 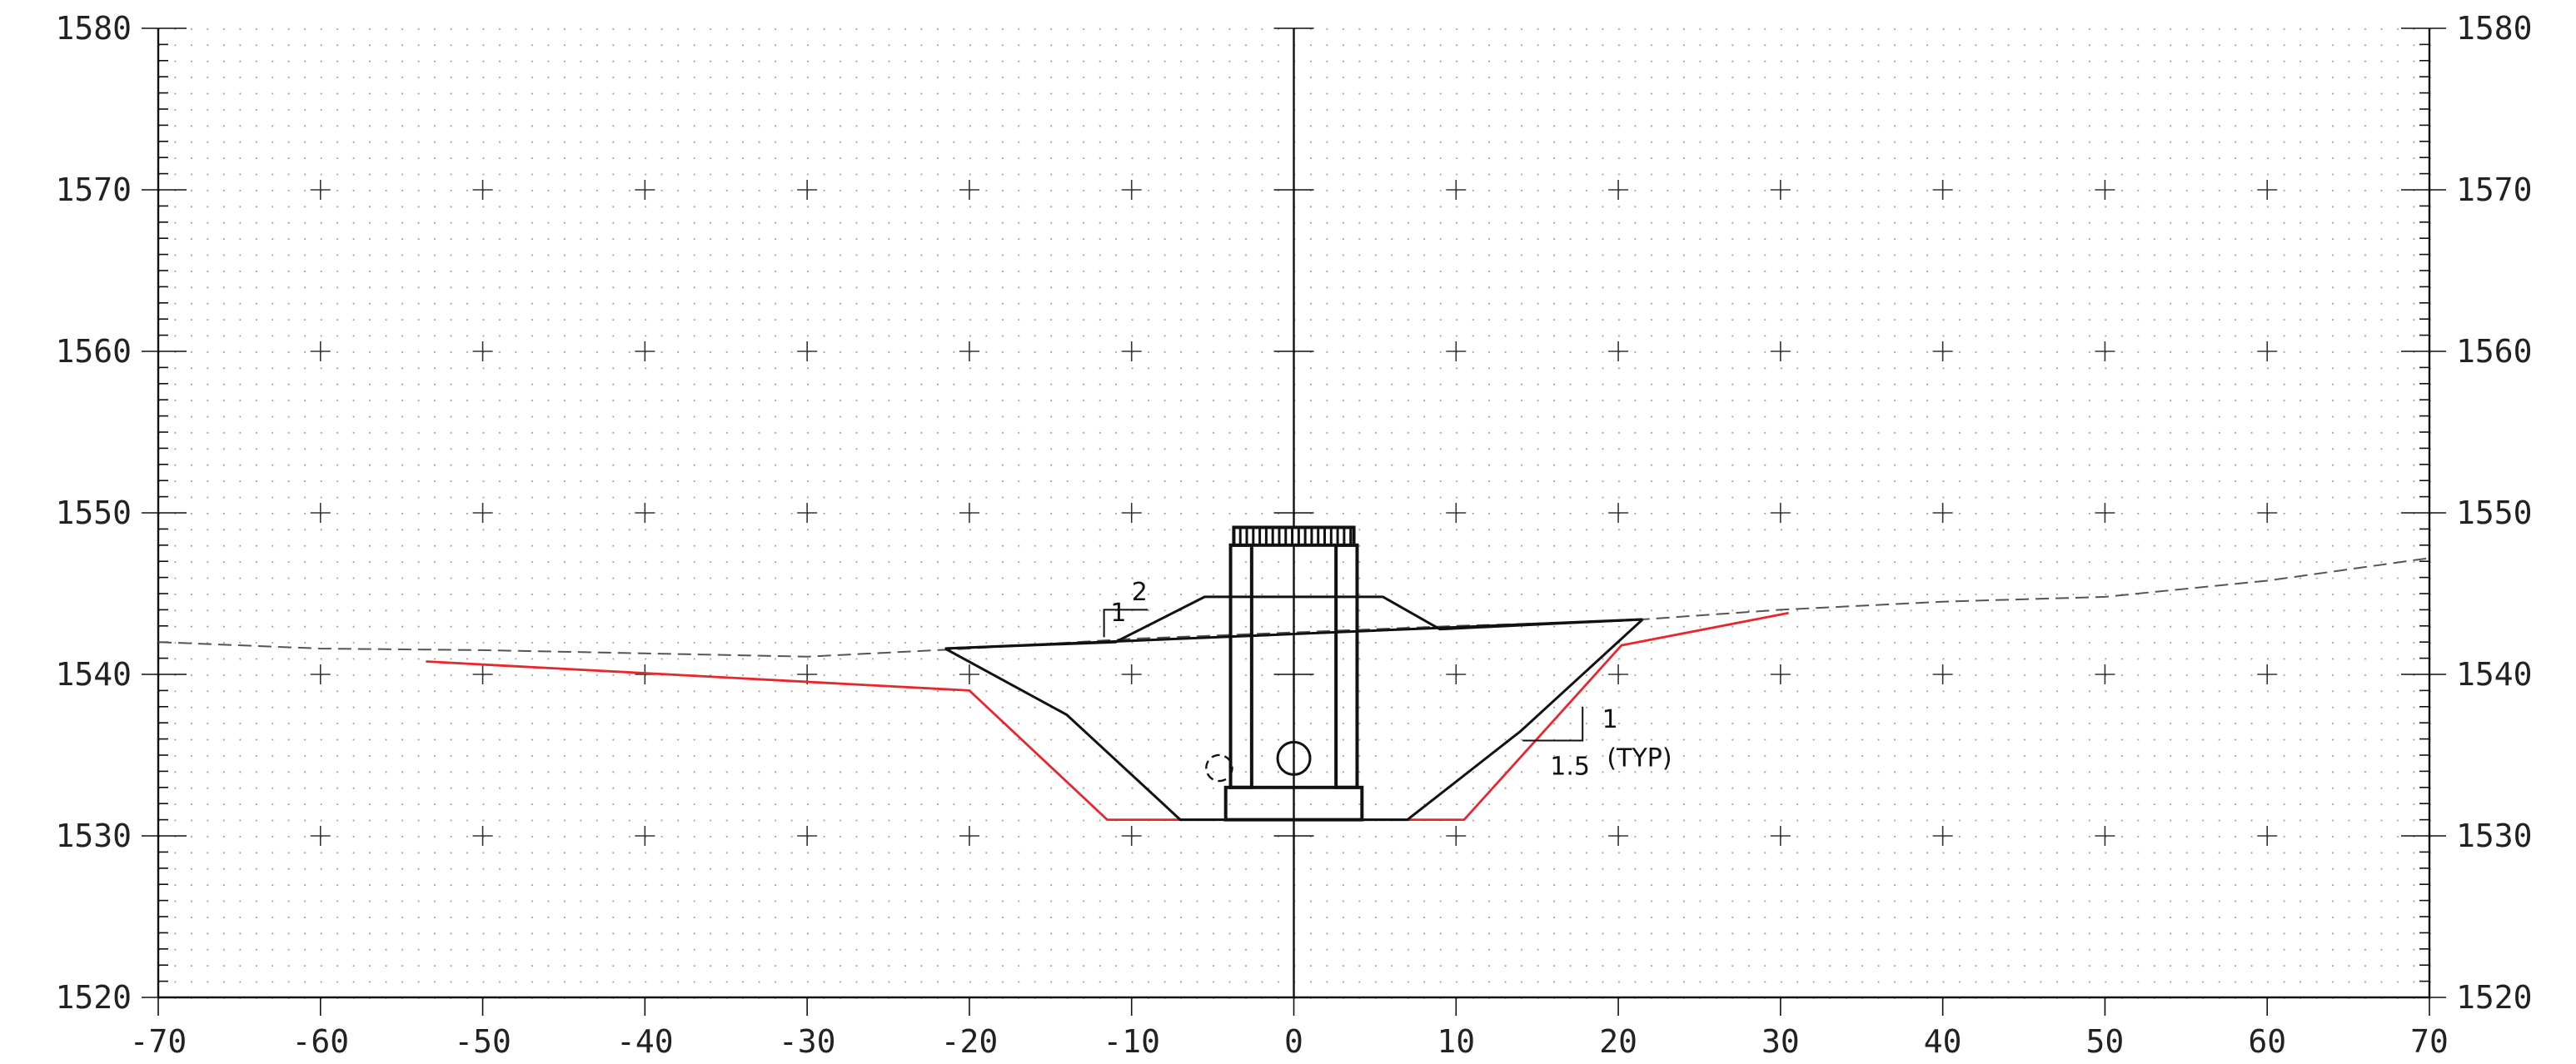 What do you see at coordinates (1219, 768) in the screenshot?
I see `side-pipe-circle` at bounding box center [1219, 768].